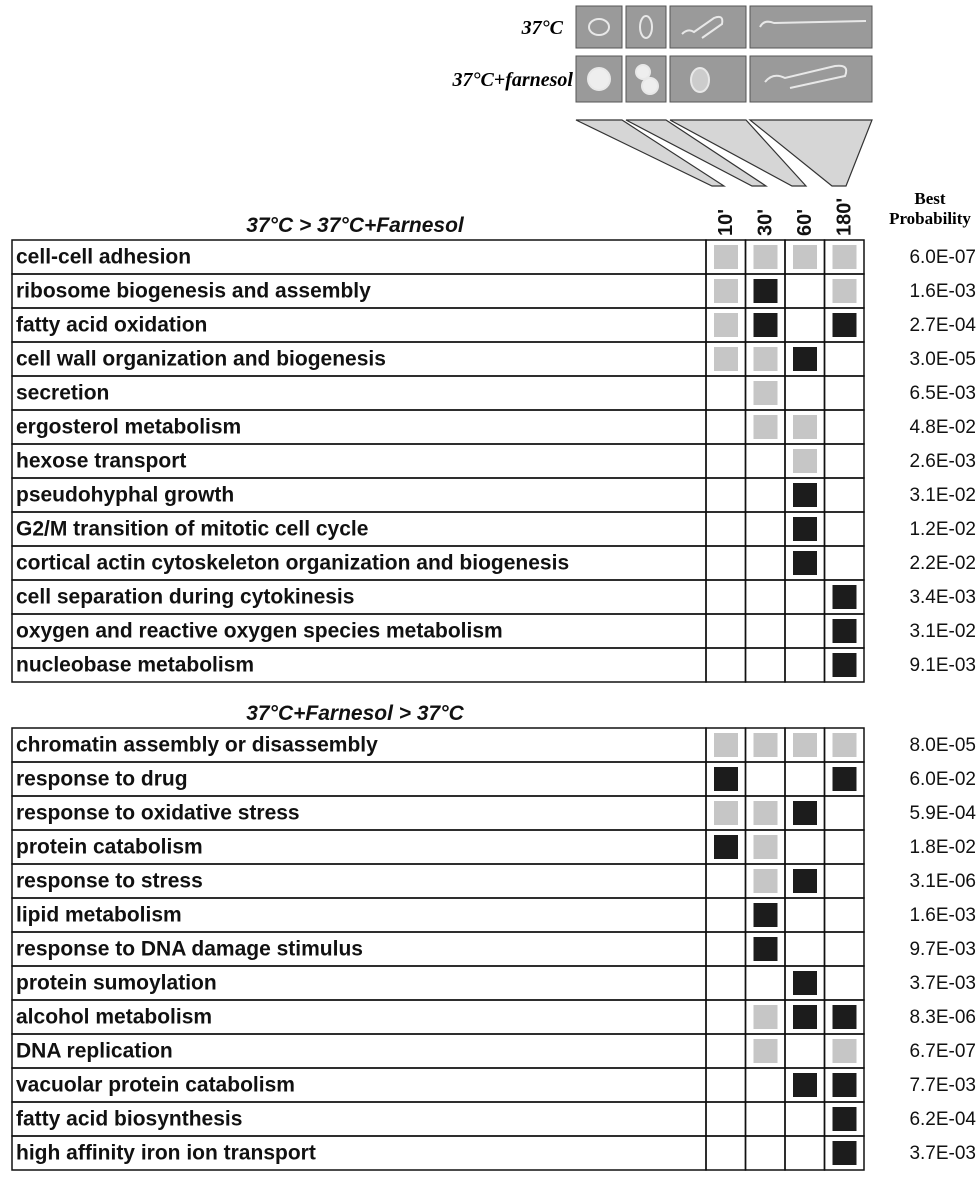 The image size is (980, 1186). I want to click on row-label: lipid metabolism, so click(99, 915).